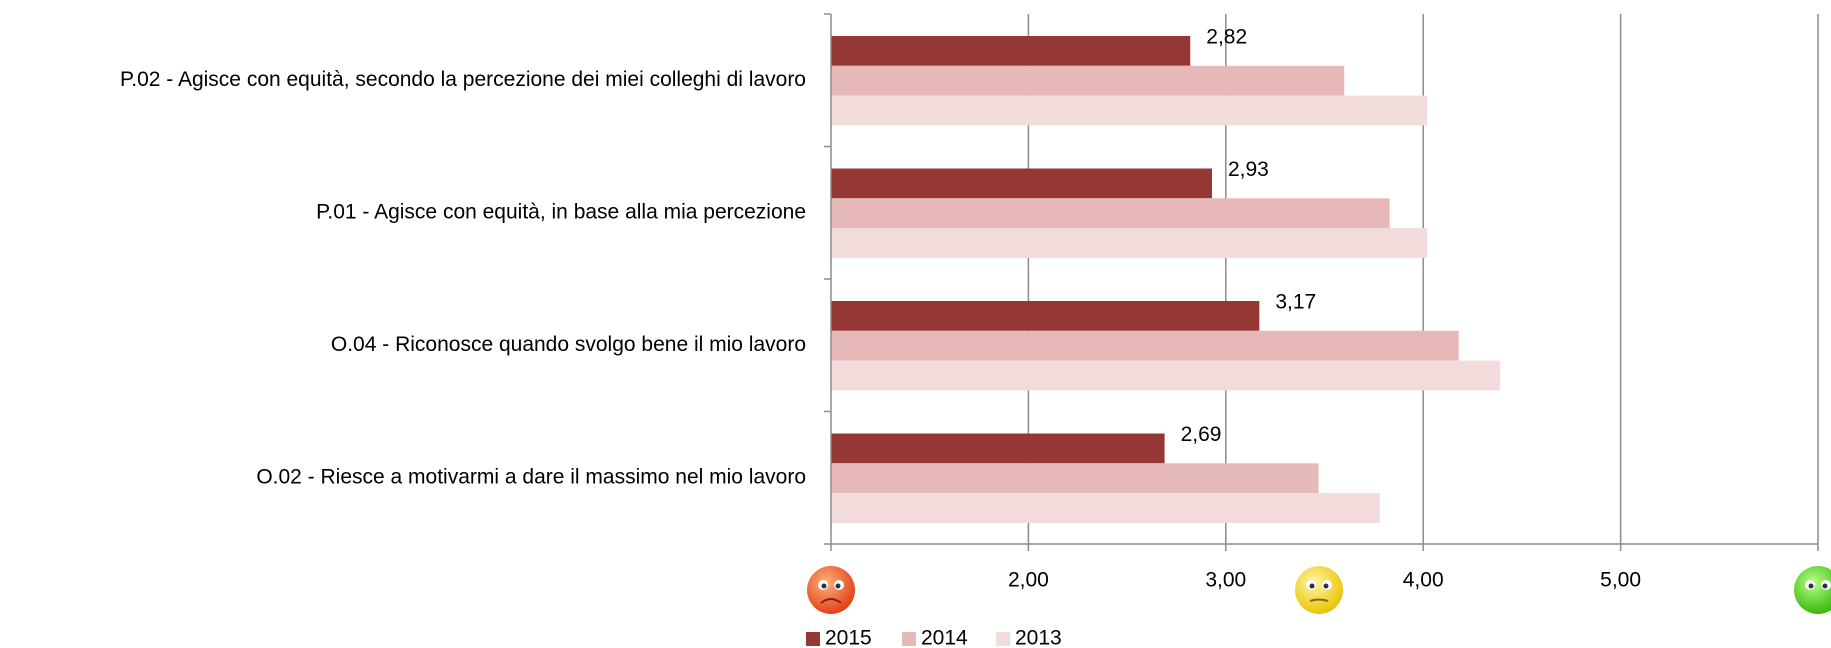 The width and height of the screenshot is (1831, 648). What do you see at coordinates (1201, 434) in the screenshot?
I see `data-label: 2,69` at bounding box center [1201, 434].